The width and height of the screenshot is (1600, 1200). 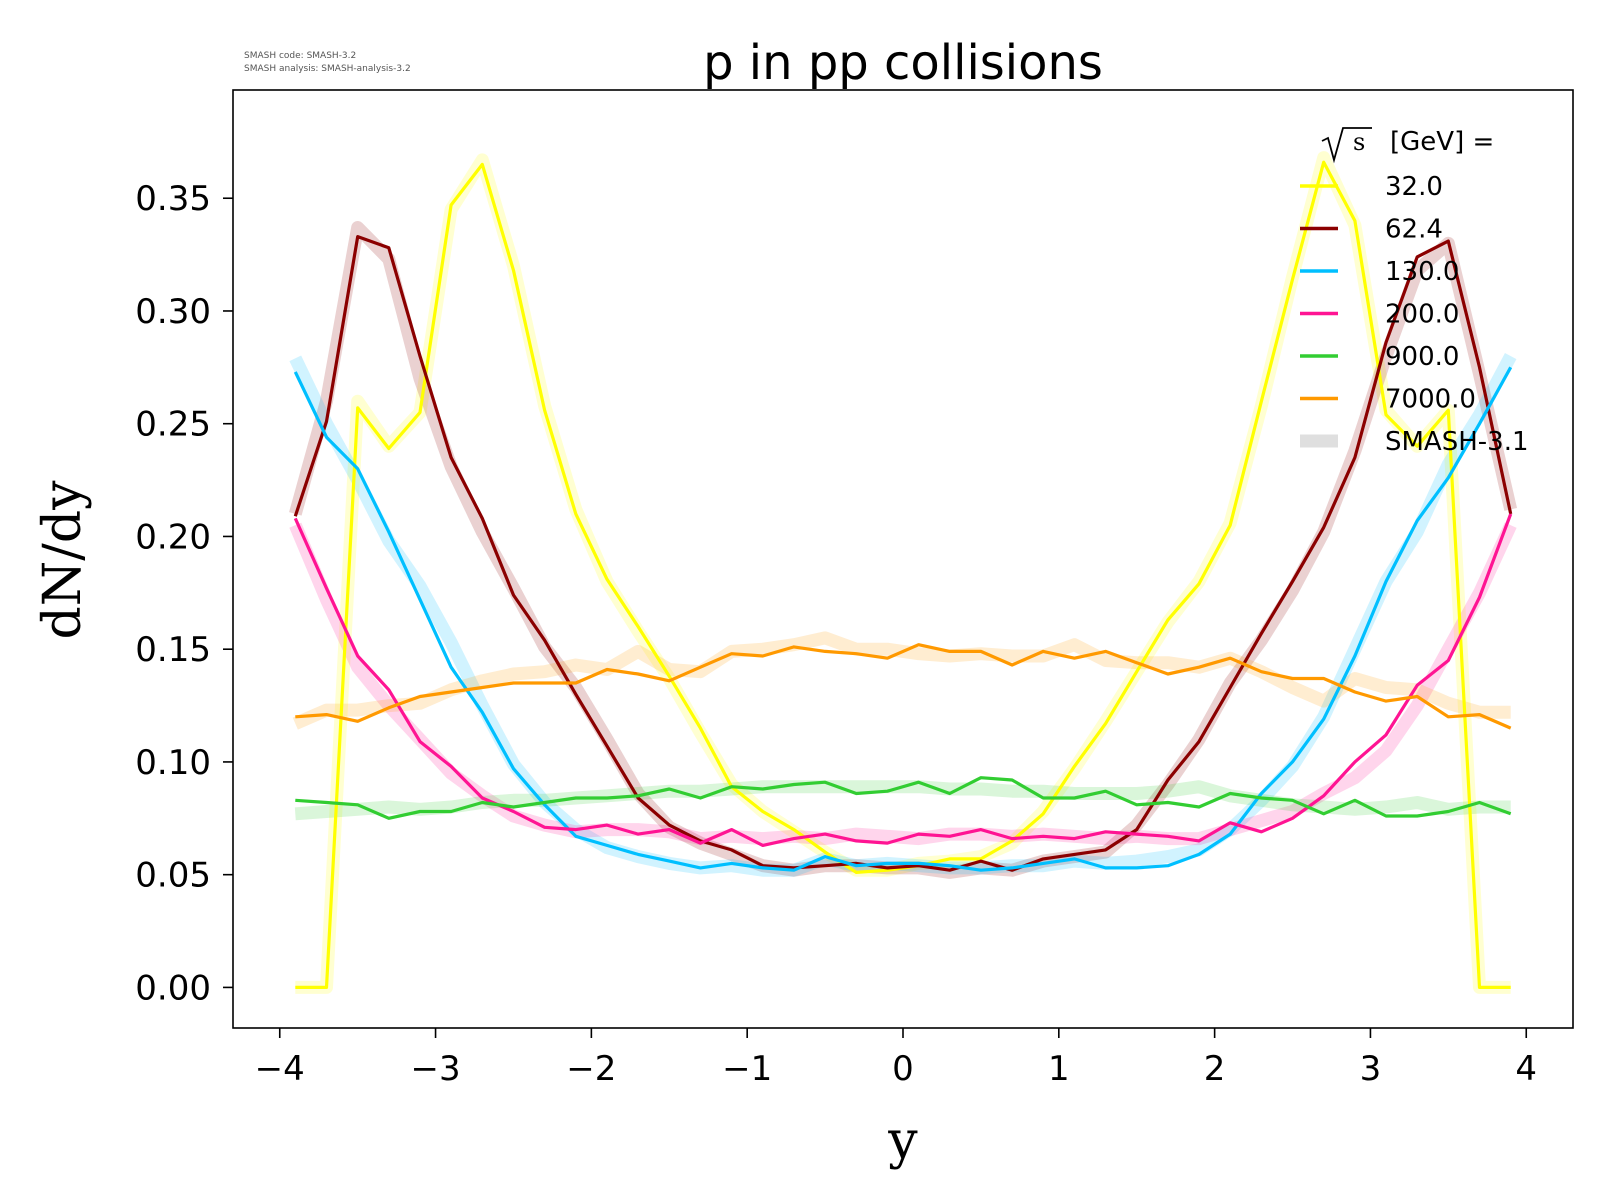 What do you see at coordinates (1430, 400) in the screenshot?
I see `legend-label-7000-0: 7000.0` at bounding box center [1430, 400].